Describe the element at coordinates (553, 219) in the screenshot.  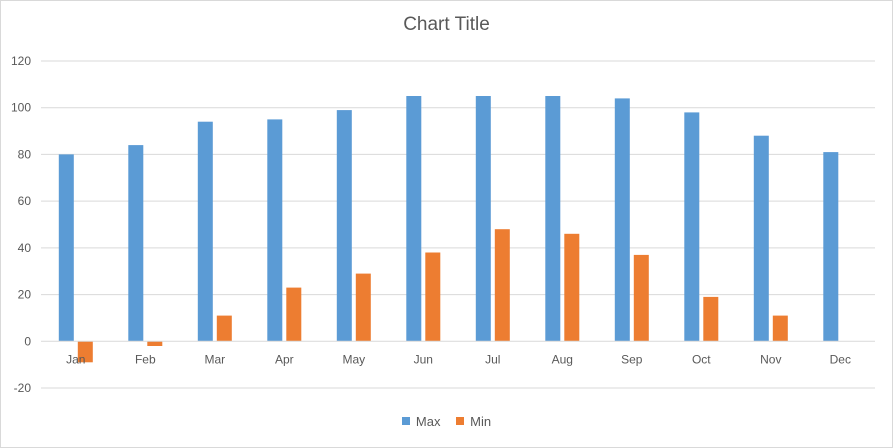
I see `bar-max-aug` at that location.